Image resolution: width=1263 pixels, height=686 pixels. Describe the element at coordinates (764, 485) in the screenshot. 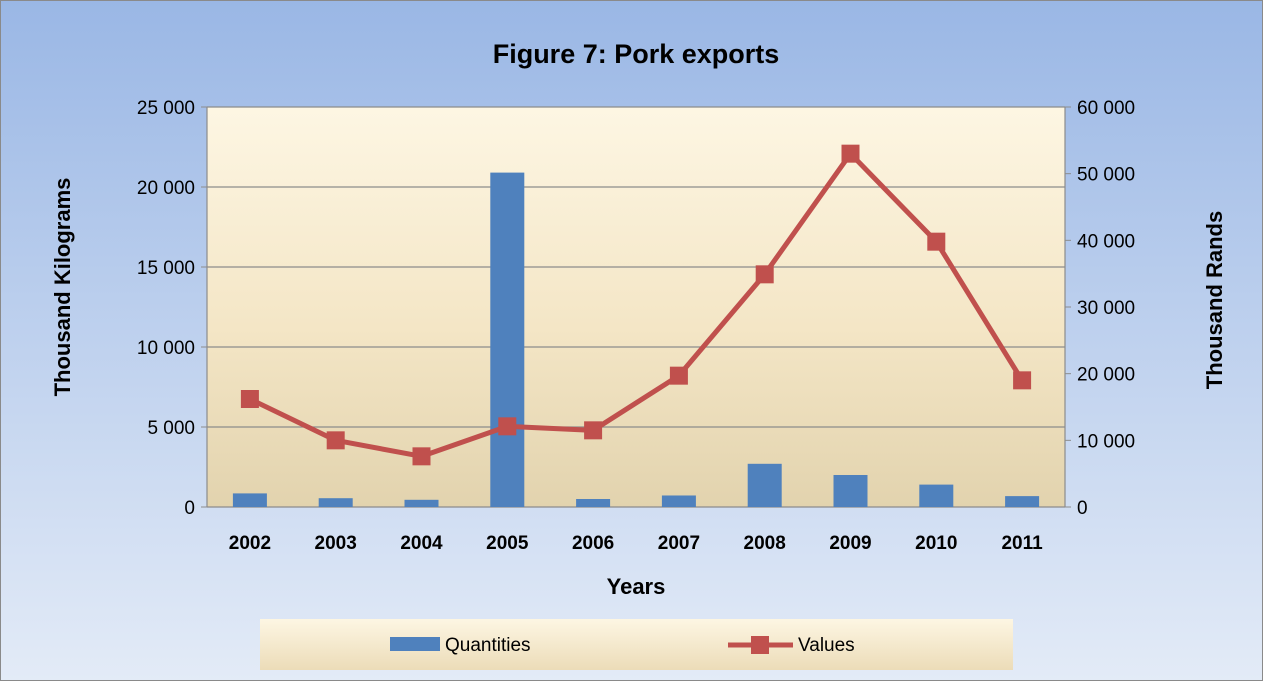

I see `bar-quantities-2008` at that location.